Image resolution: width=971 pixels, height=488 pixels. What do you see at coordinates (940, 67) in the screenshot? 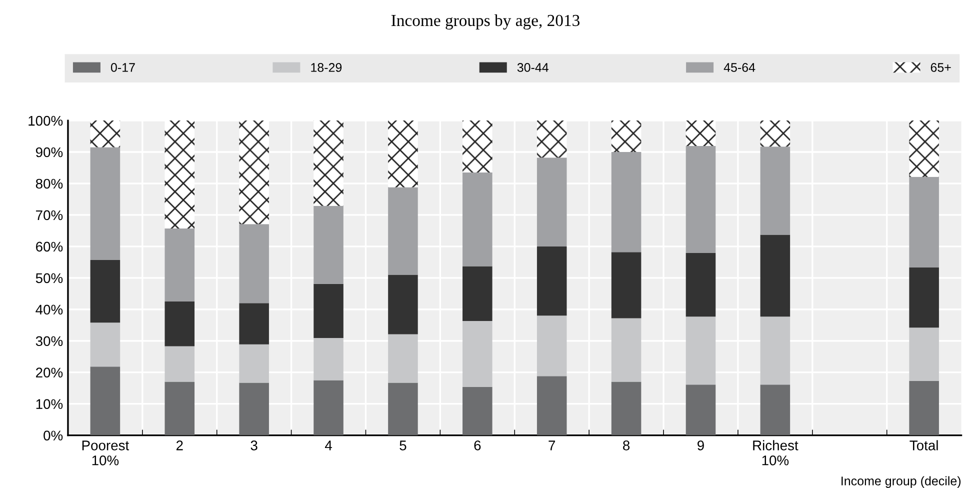
I see `legend-label: 65+` at bounding box center [940, 67].